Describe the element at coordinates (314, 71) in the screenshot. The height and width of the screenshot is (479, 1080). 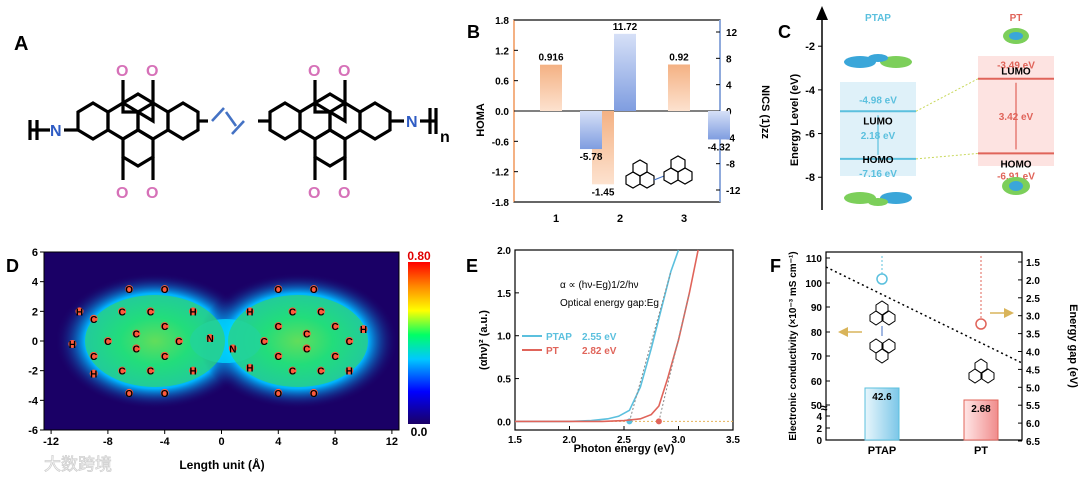
I see `atom-o-5: O` at that location.